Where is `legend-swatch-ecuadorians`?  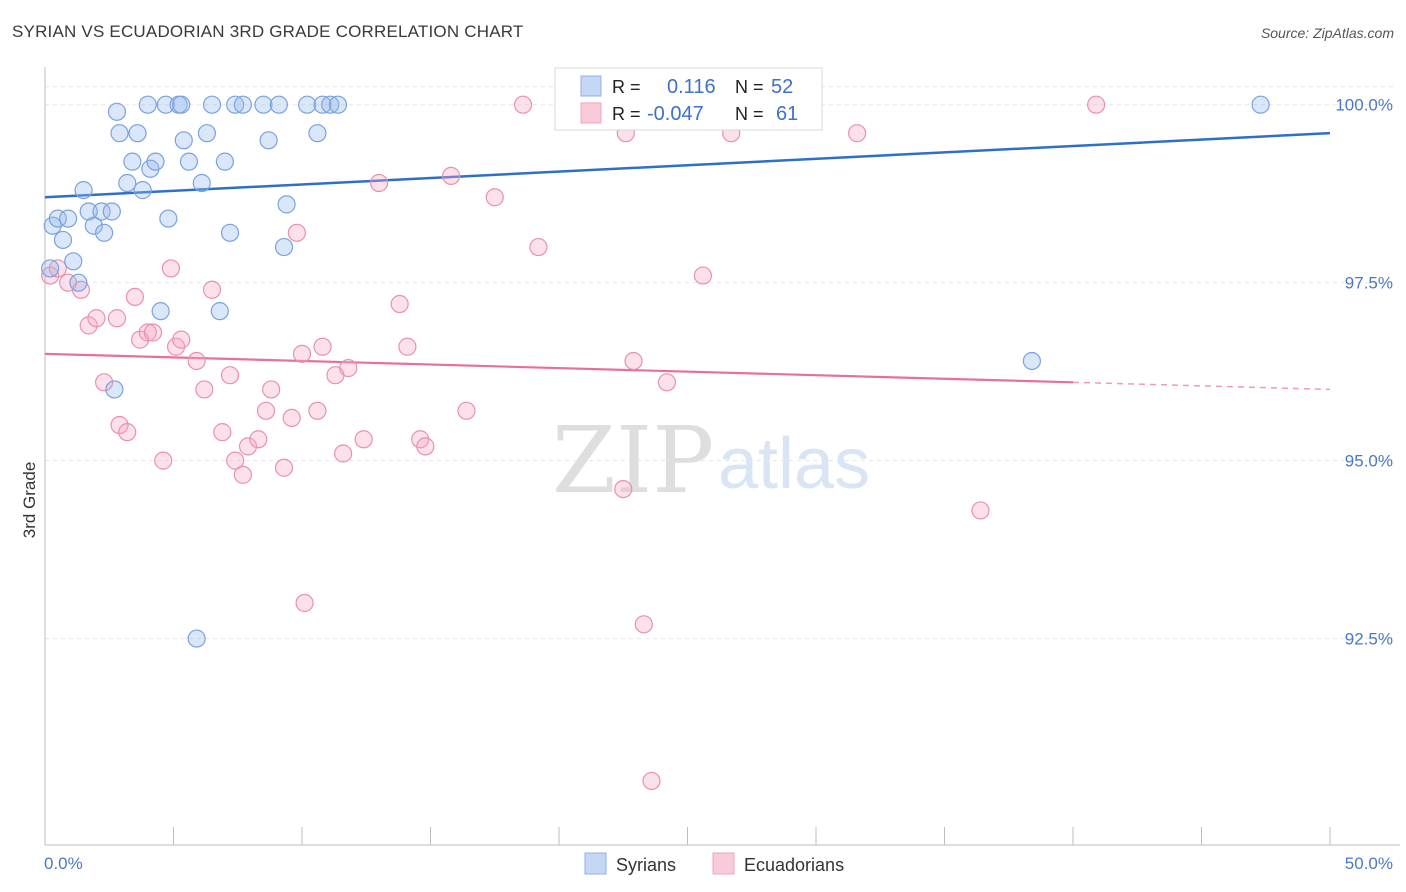 legend-swatch-ecuadorians is located at coordinates (723, 863).